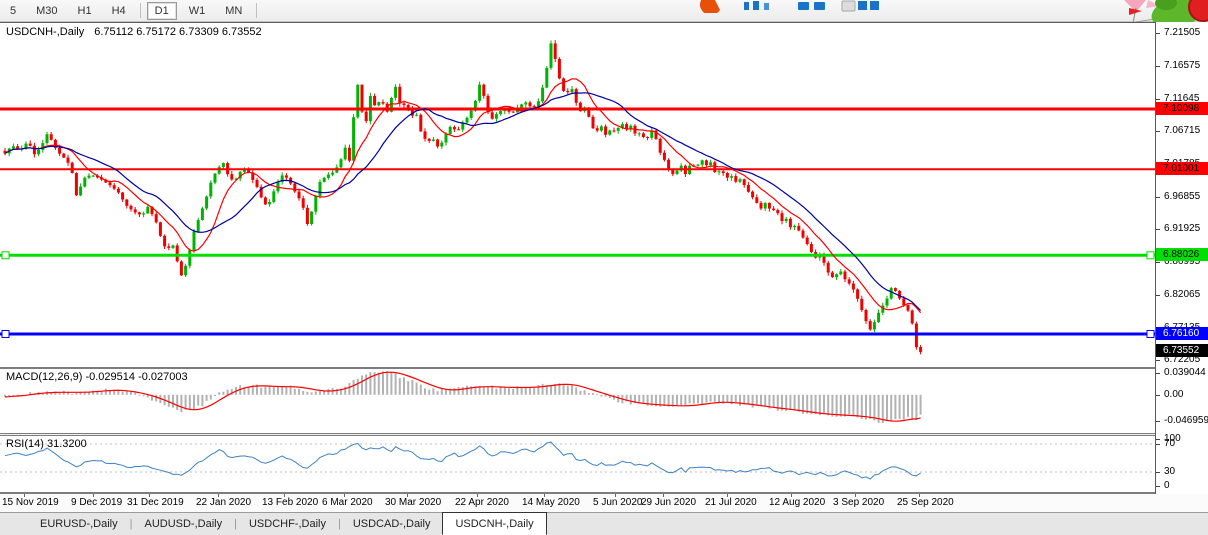  What do you see at coordinates (79, 524) in the screenshot?
I see `chart-tab-eurusd-daily: EURUSD-,Daily` at bounding box center [79, 524].